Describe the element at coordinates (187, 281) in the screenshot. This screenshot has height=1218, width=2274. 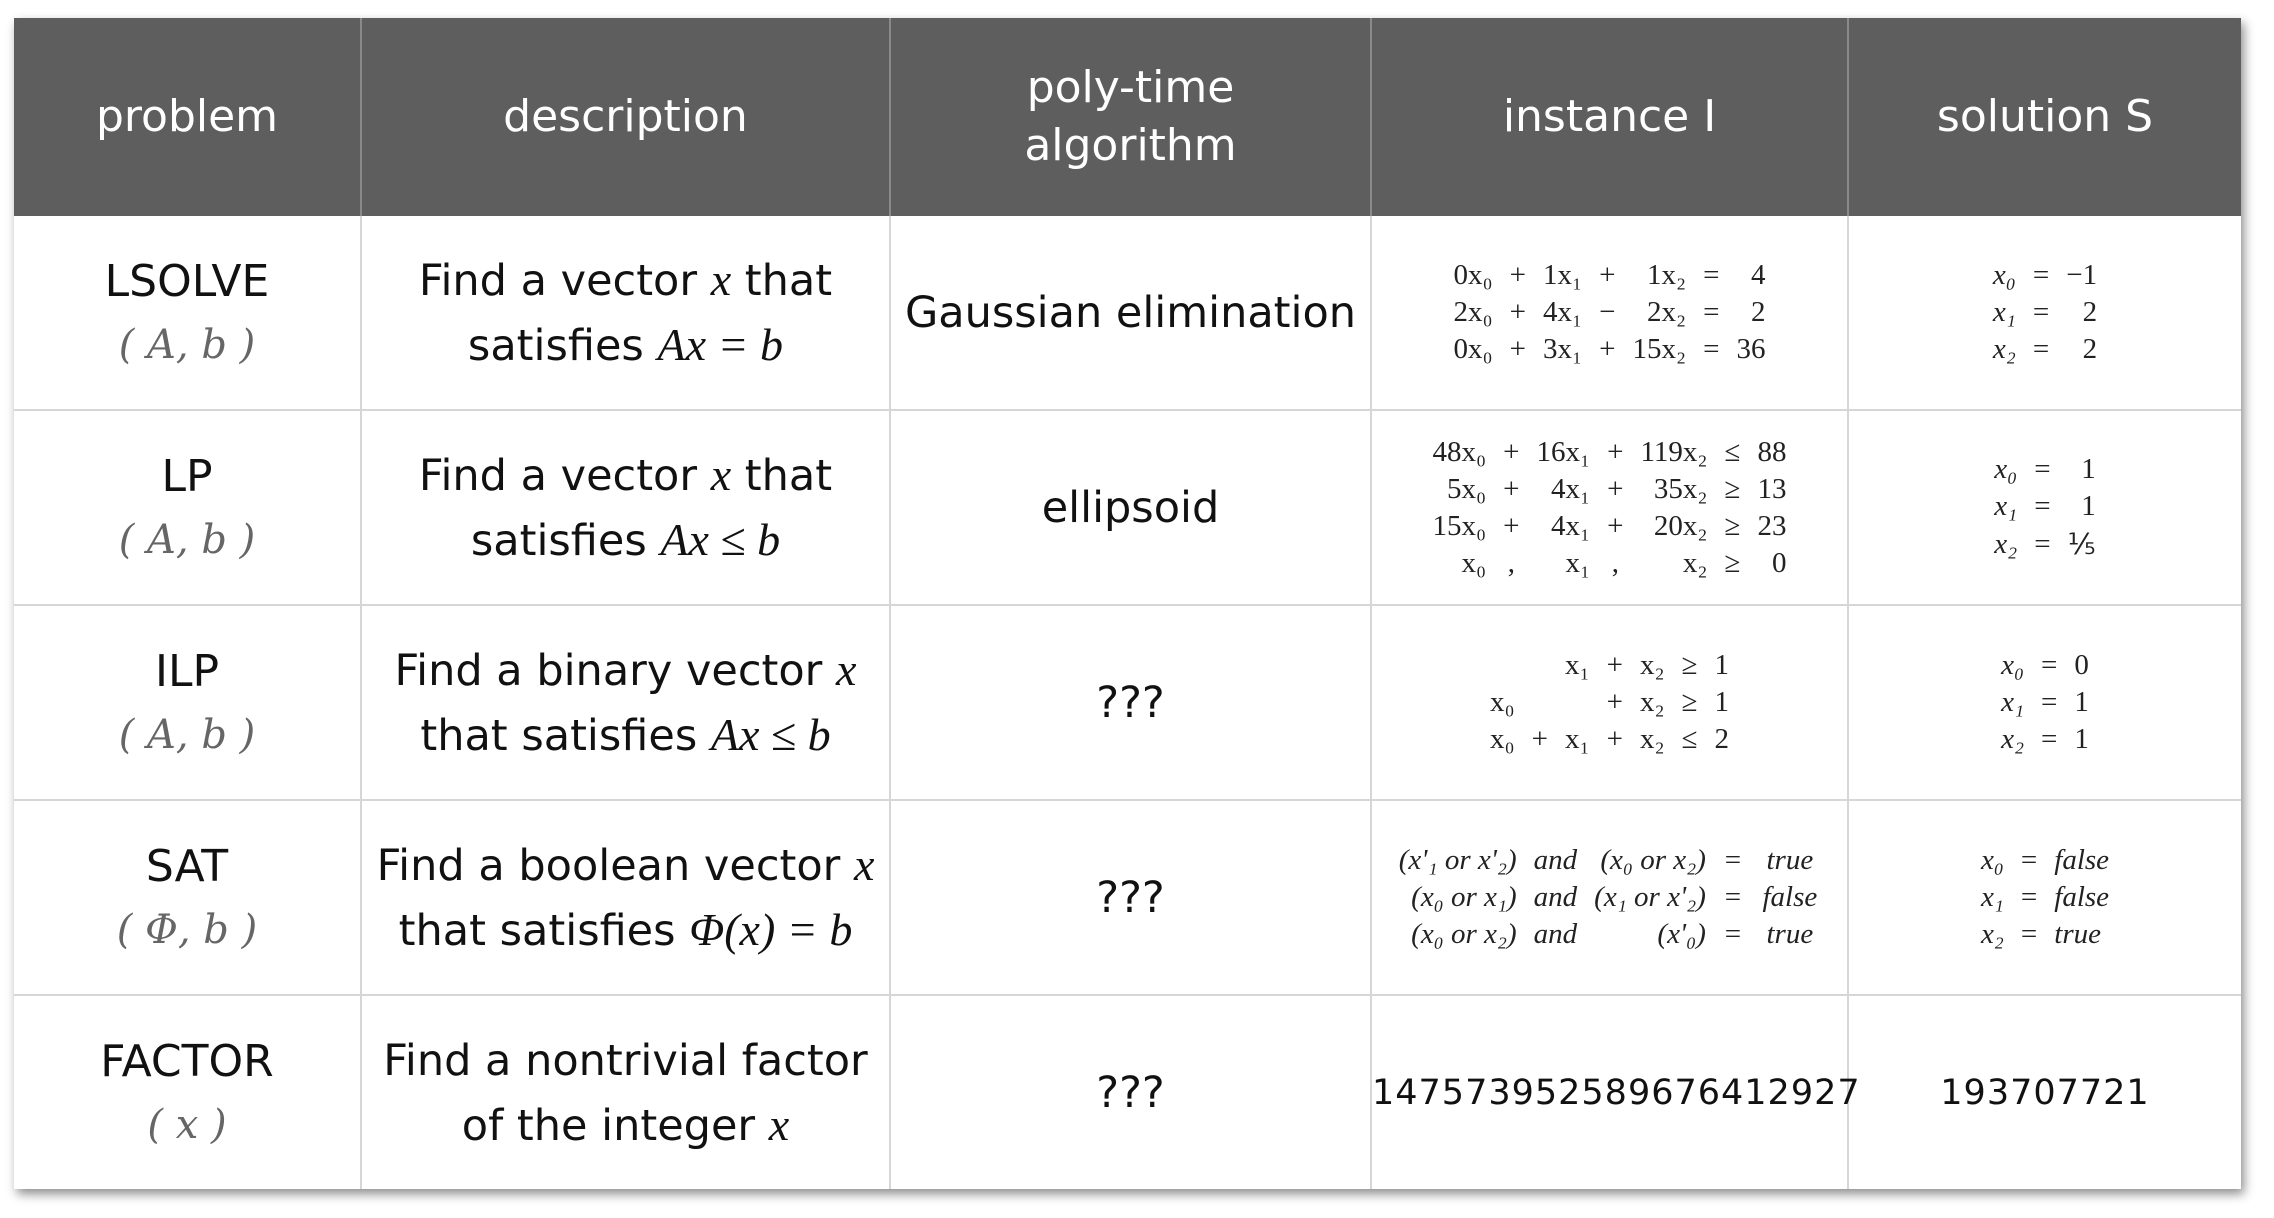
I see `problem-name: LSOLVE` at that location.